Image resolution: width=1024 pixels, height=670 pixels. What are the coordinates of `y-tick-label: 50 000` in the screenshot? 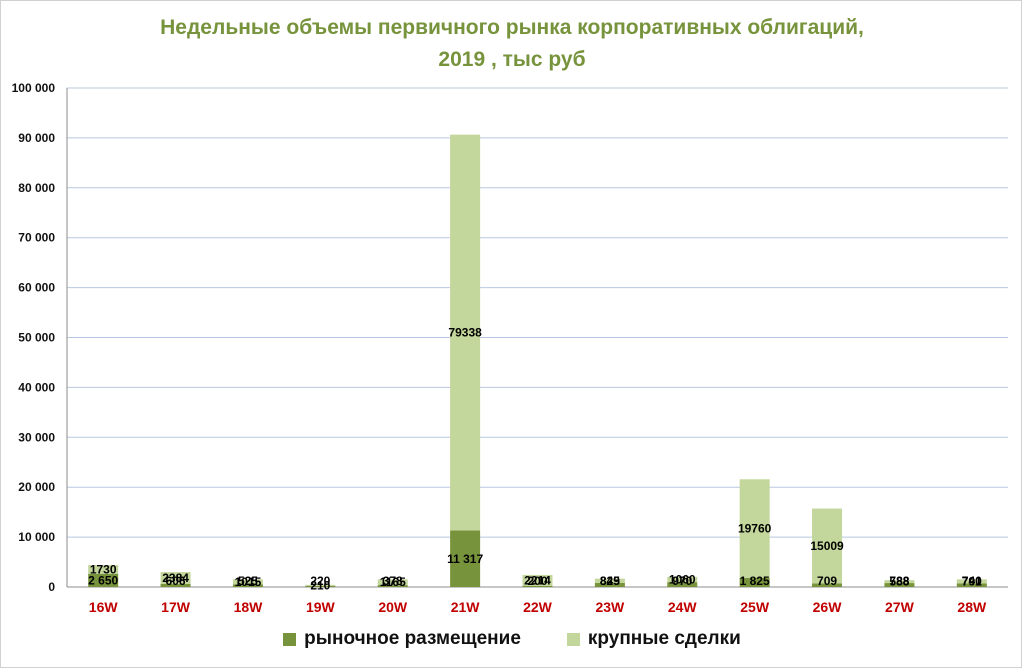 It's located at (36, 338).